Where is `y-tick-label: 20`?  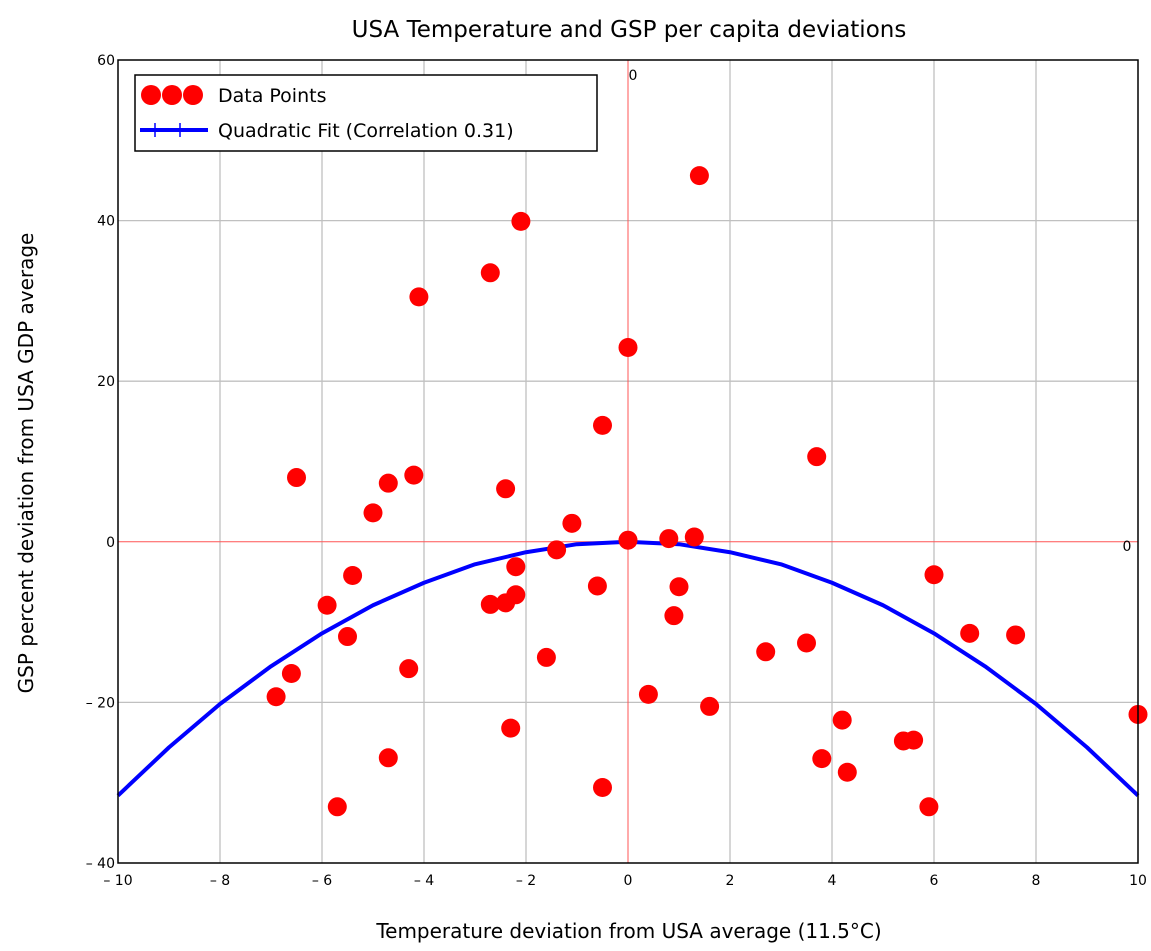 y-tick-label: 20 is located at coordinates (106, 382).